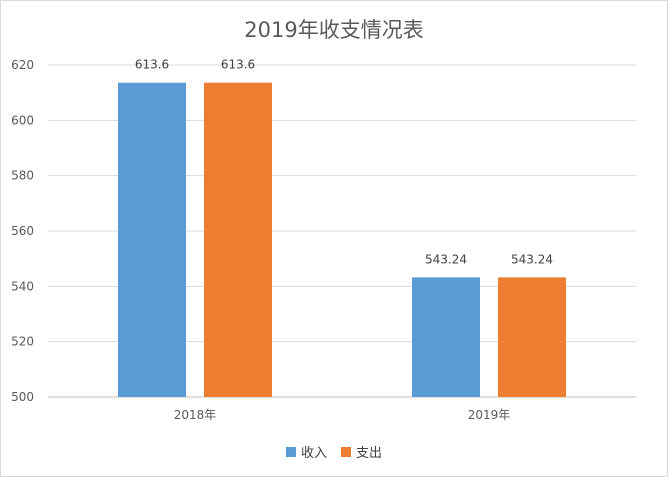 The image size is (668, 477). What do you see at coordinates (22, 176) in the screenshot?
I see `y-tick-label: 580` at bounding box center [22, 176].